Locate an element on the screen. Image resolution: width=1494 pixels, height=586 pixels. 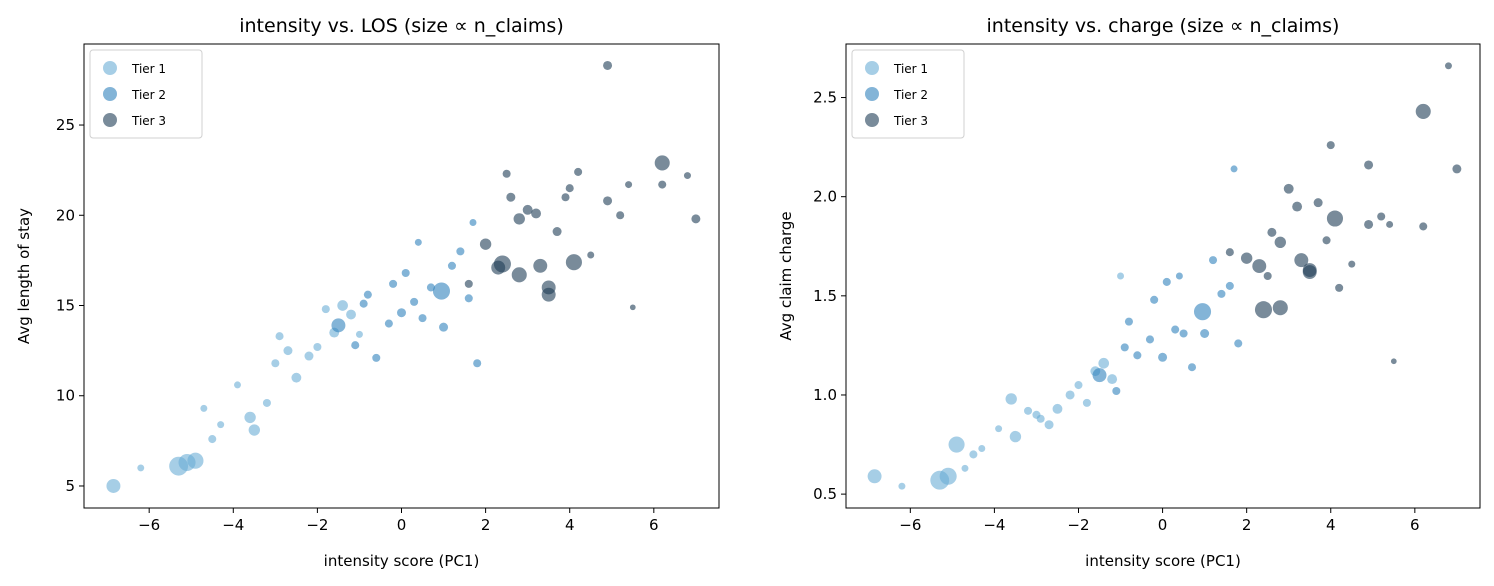
y-tick-label: 10 is located at coordinates (65, 396).